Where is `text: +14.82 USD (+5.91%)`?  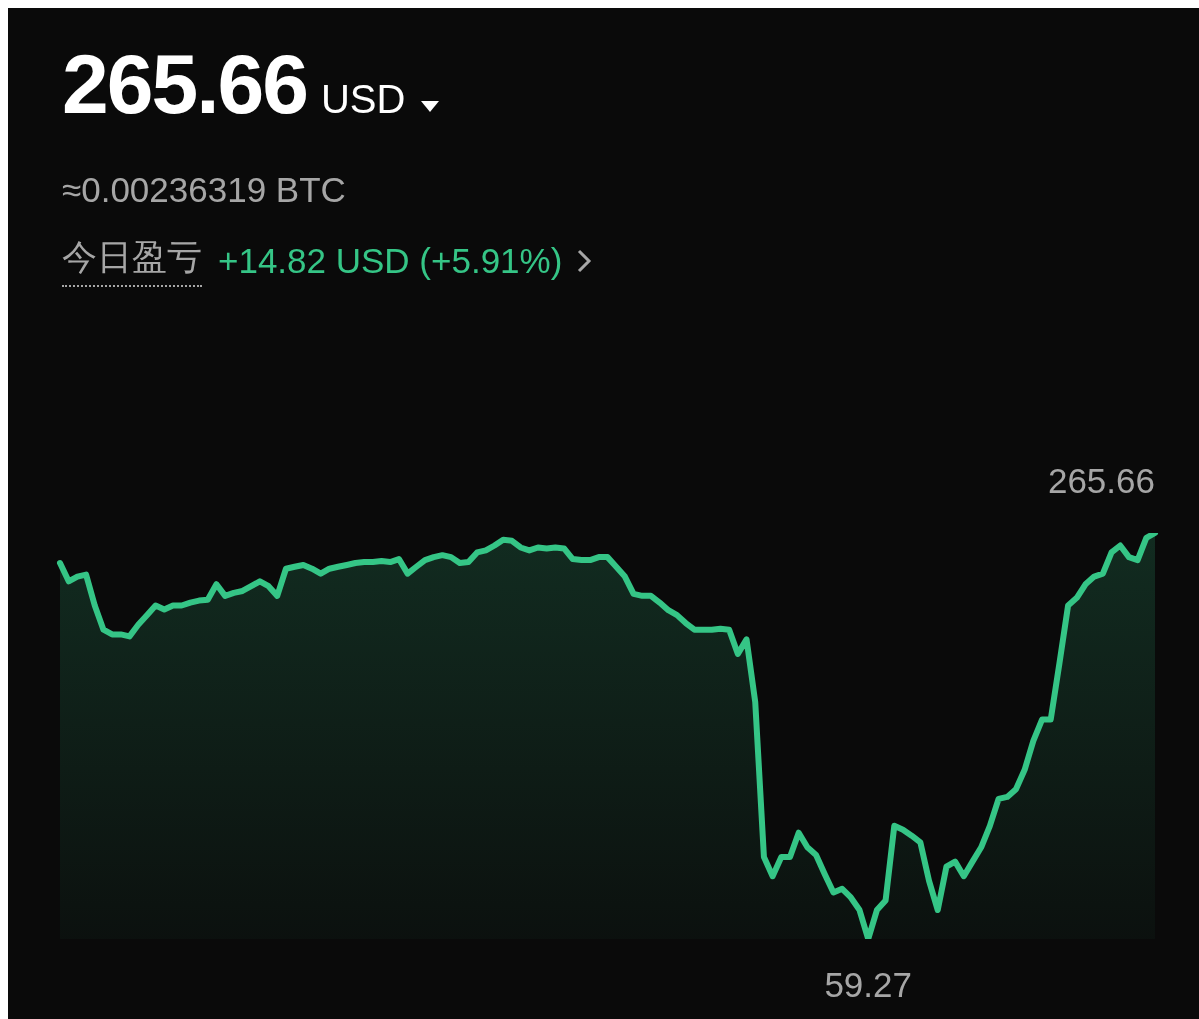
text: +14.82 USD (+5.91%) is located at coordinates (390, 260).